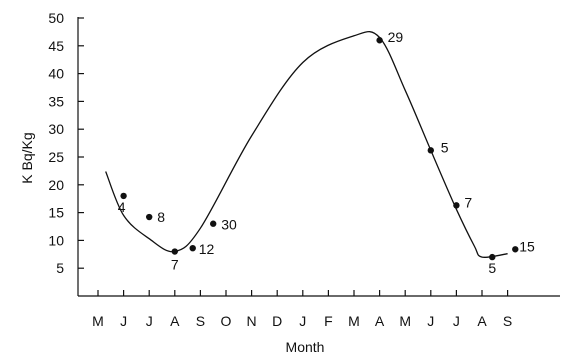 This screenshot has height=356, width=574. I want to click on data-label: 4, so click(122, 207).